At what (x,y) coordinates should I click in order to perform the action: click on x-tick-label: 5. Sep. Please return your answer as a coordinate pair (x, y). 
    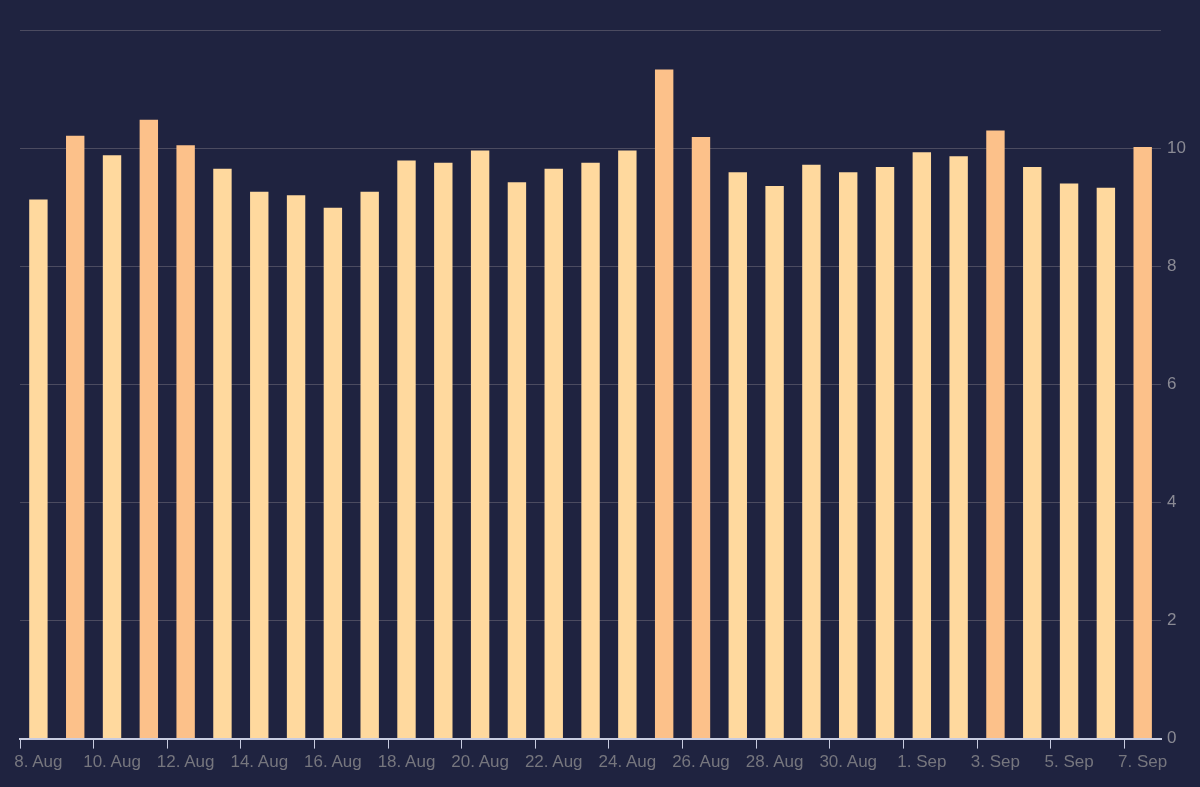
    Looking at the image, I should click on (1069, 762).